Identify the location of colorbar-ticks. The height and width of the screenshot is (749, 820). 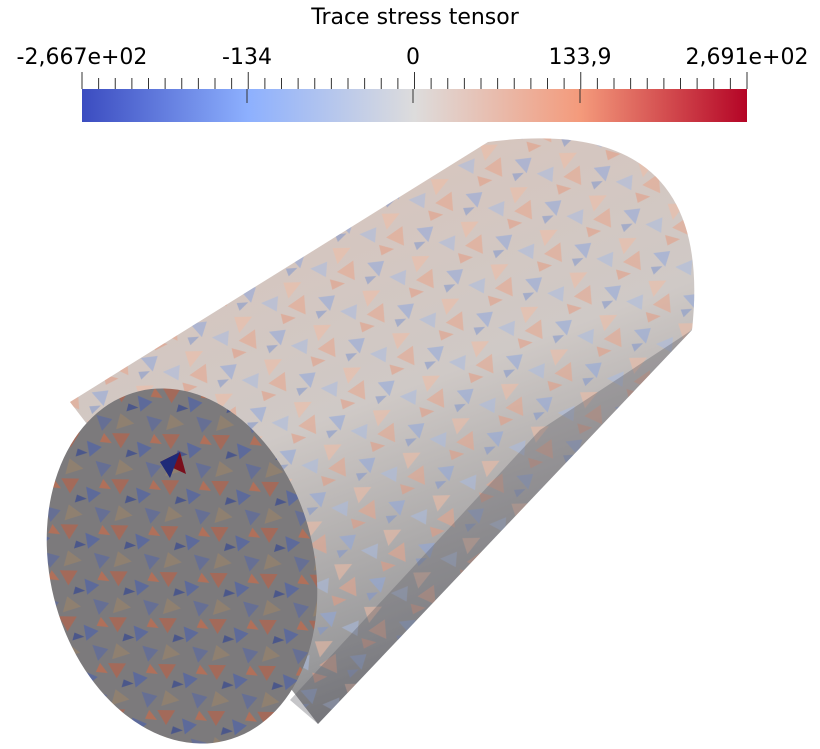
(414, 80).